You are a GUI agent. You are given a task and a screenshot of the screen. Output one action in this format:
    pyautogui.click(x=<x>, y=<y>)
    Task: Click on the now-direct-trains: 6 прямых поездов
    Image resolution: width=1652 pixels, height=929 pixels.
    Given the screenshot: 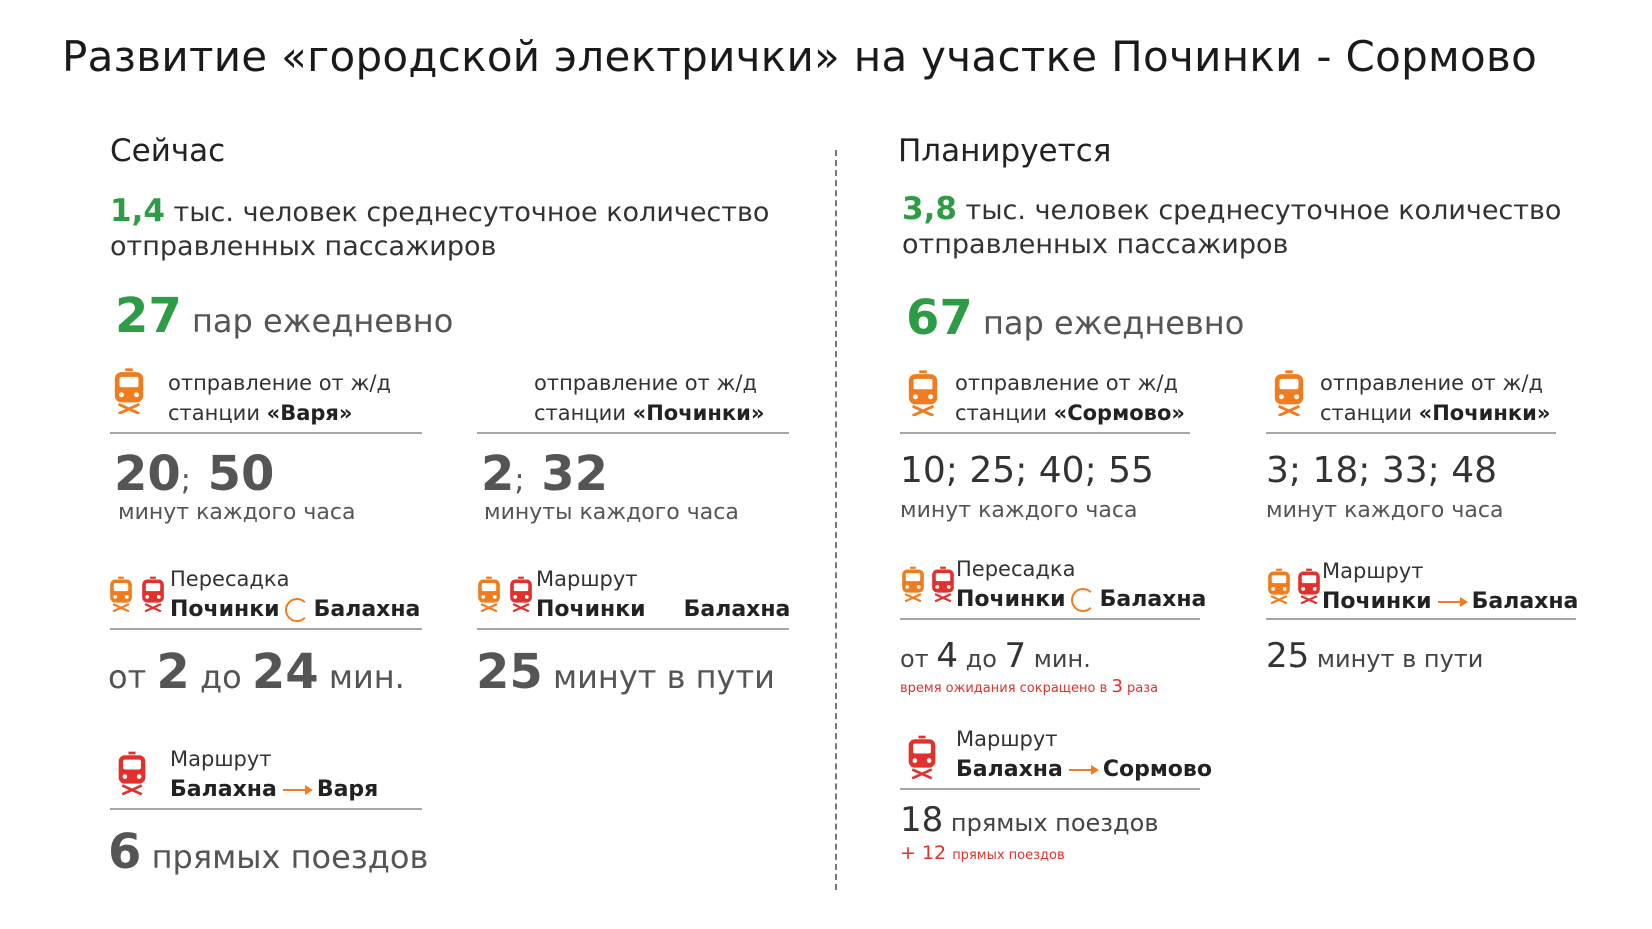 What is the action you would take?
    pyautogui.click(x=268, y=852)
    